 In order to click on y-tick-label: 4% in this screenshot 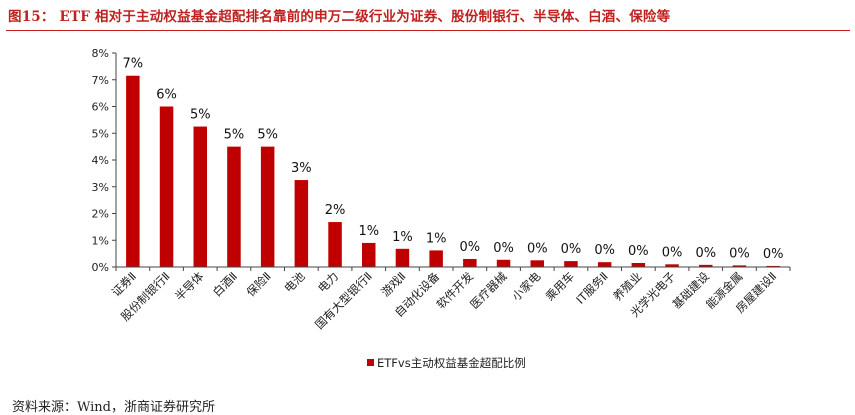, I will do `click(100, 160)`.